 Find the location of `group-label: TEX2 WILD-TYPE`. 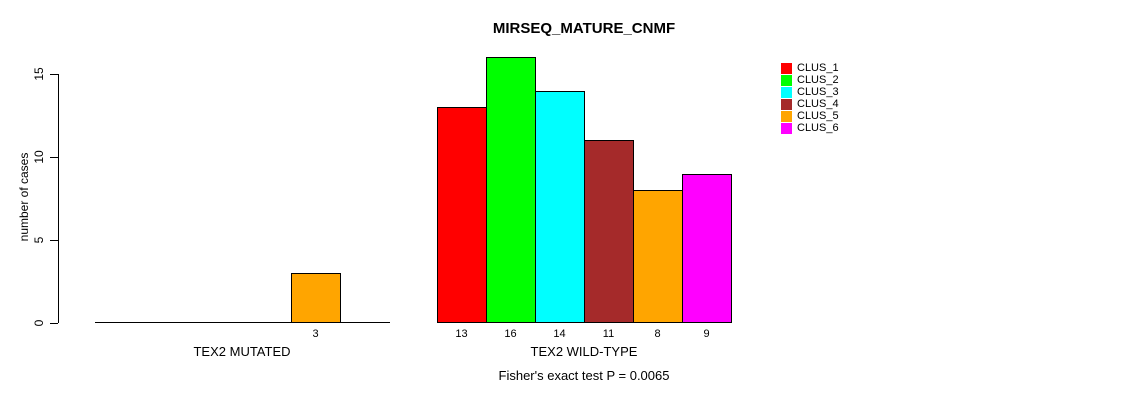

group-label: TEX2 WILD-TYPE is located at coordinates (584, 351).